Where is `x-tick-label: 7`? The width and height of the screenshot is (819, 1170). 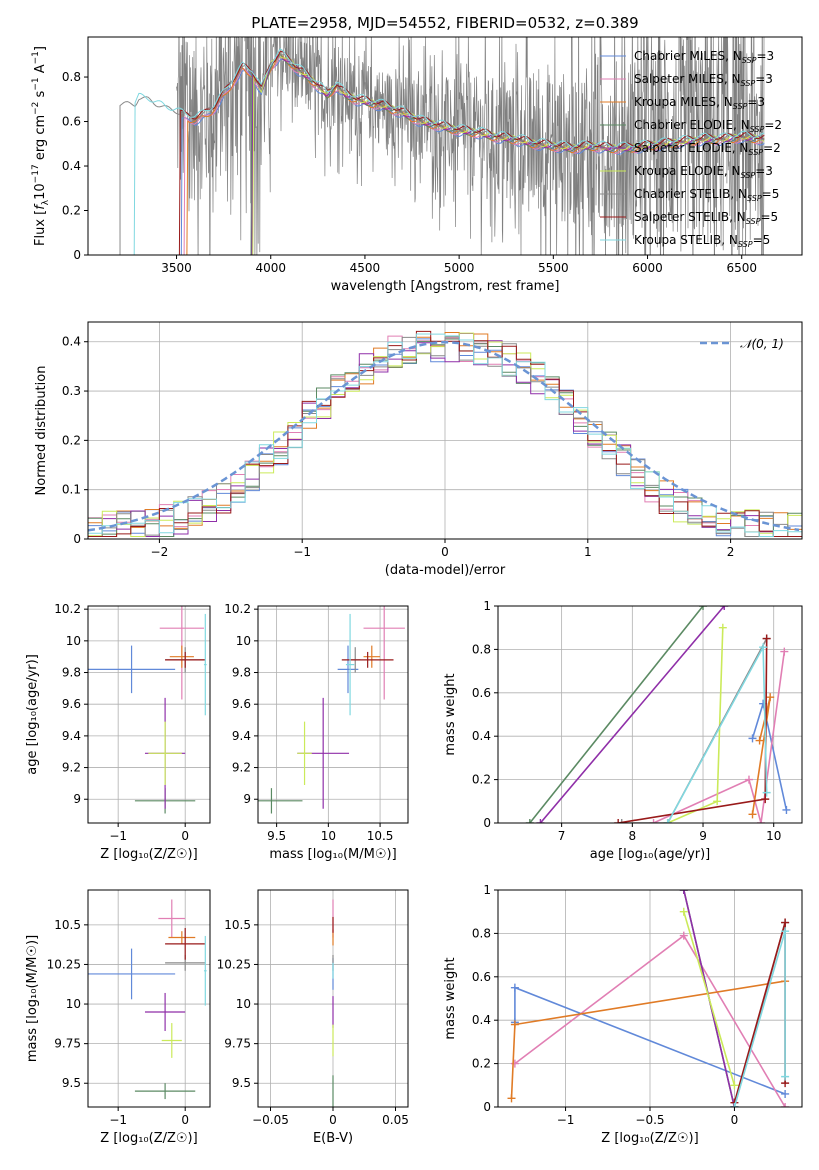
x-tick-label: 7 is located at coordinates (562, 836).